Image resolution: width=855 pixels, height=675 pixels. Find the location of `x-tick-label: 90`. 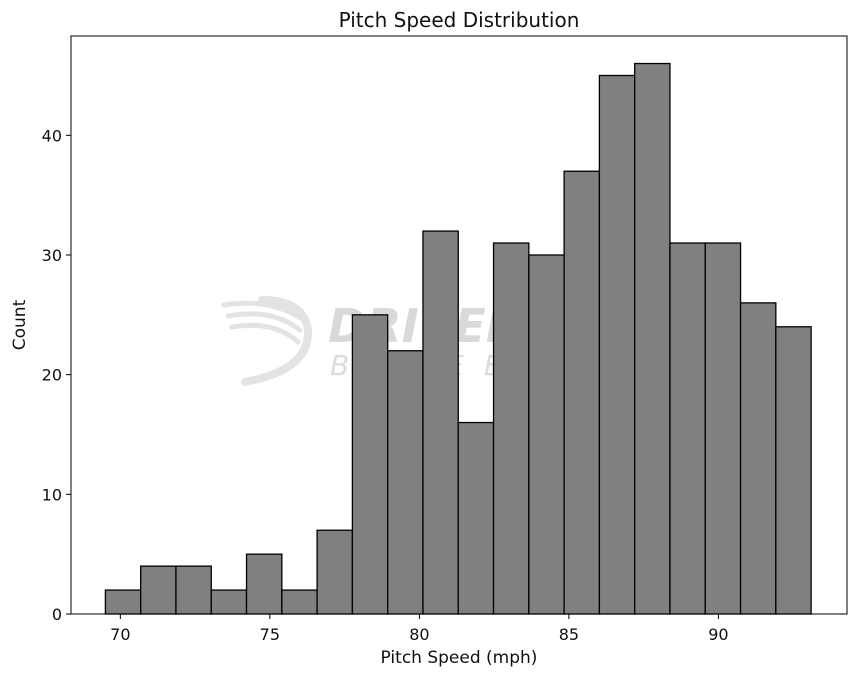

x-tick-label: 90 is located at coordinates (718, 634).